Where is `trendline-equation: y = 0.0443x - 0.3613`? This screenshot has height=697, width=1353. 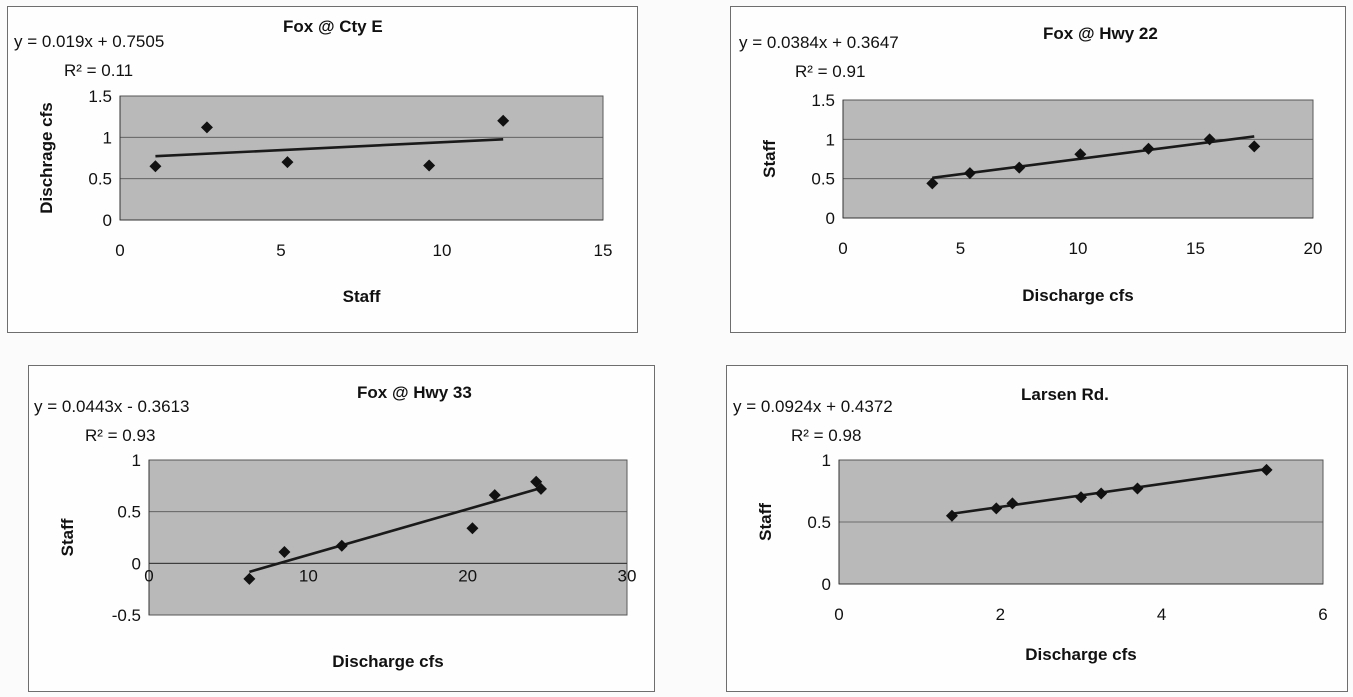
trendline-equation: y = 0.0443x - 0.3613 is located at coordinates (111, 406).